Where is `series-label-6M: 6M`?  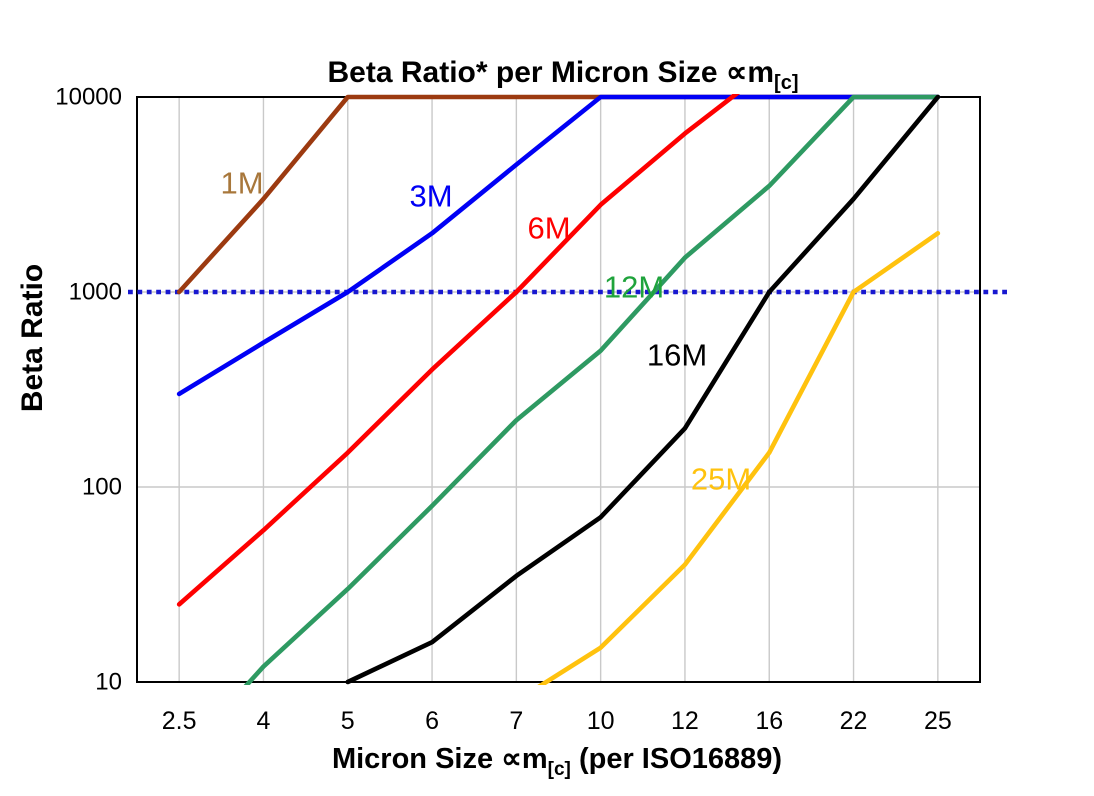 series-label-6M: 6M is located at coordinates (548, 228).